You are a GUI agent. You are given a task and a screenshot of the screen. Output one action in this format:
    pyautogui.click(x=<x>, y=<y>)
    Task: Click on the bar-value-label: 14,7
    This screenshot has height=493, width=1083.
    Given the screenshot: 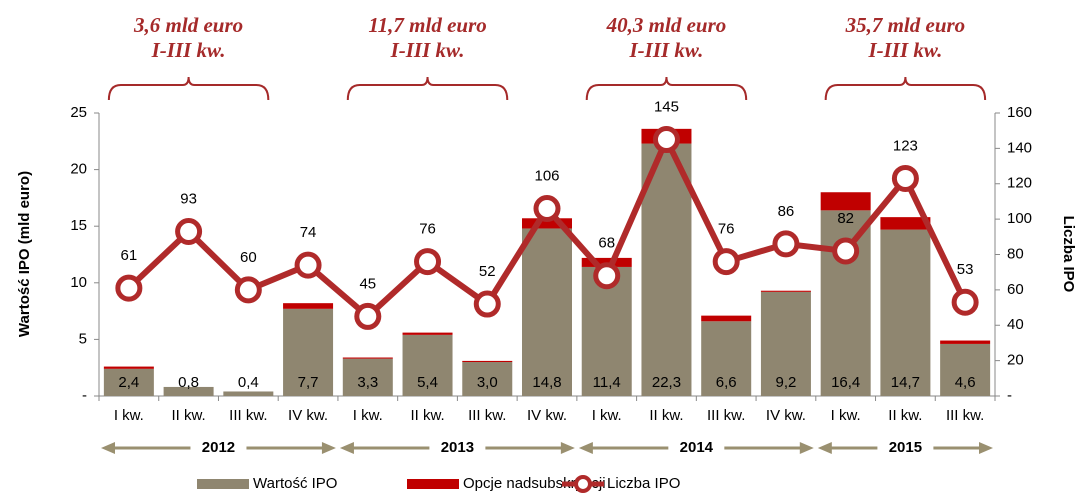 What is the action you would take?
    pyautogui.click(x=905, y=382)
    